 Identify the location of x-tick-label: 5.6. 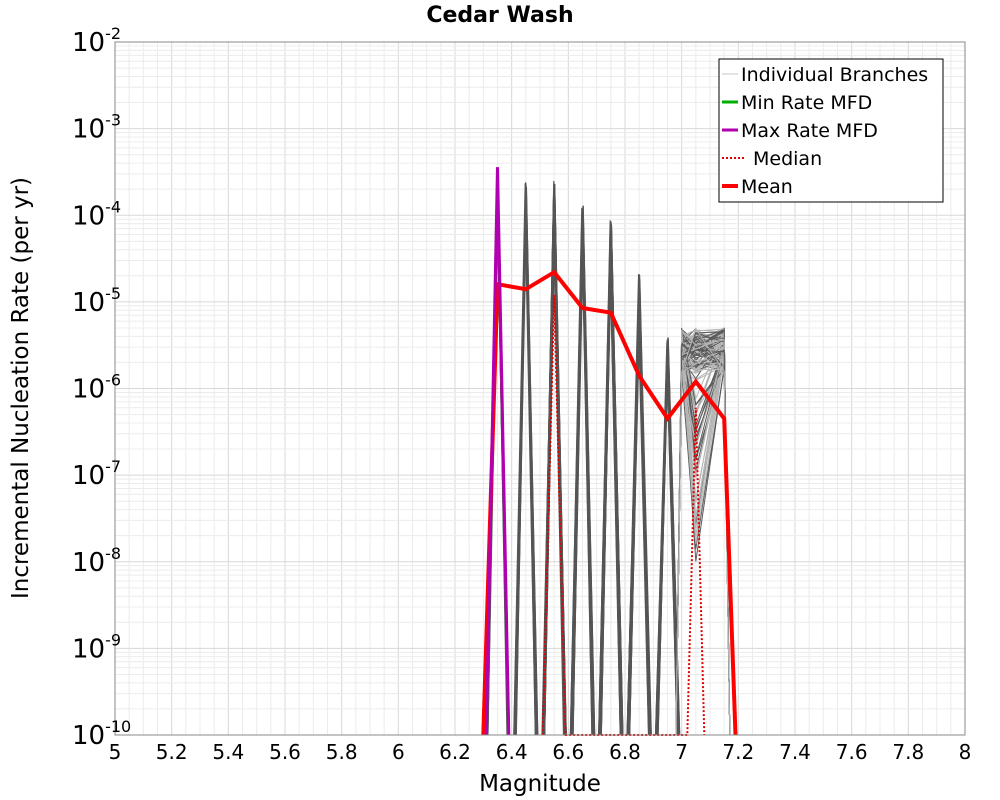
(285, 752).